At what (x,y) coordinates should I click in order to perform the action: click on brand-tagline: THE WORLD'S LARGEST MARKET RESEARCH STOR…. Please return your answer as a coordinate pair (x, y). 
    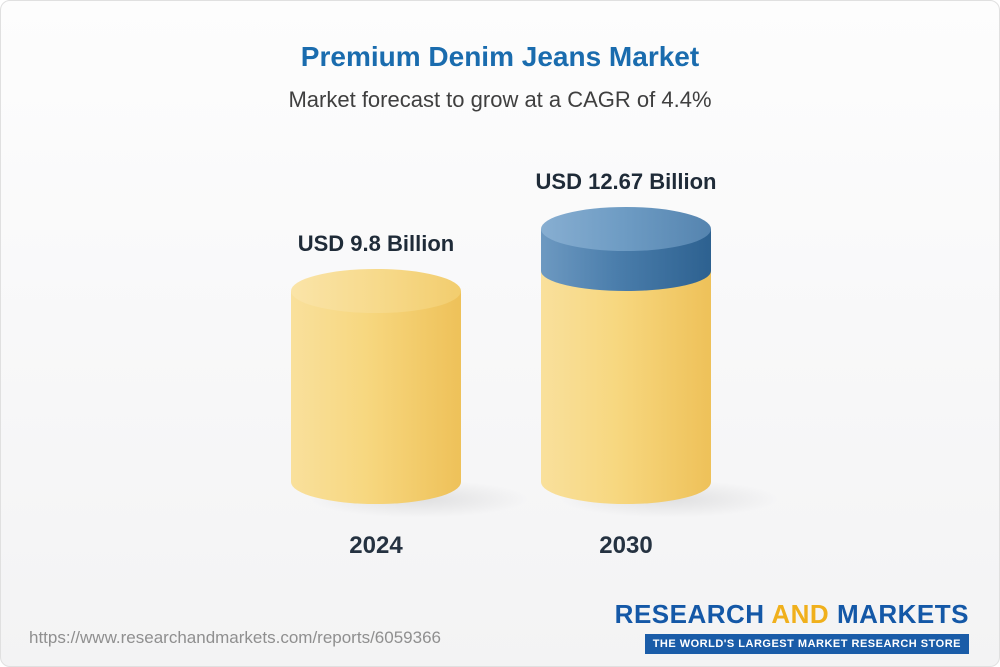
    Looking at the image, I should click on (806, 644).